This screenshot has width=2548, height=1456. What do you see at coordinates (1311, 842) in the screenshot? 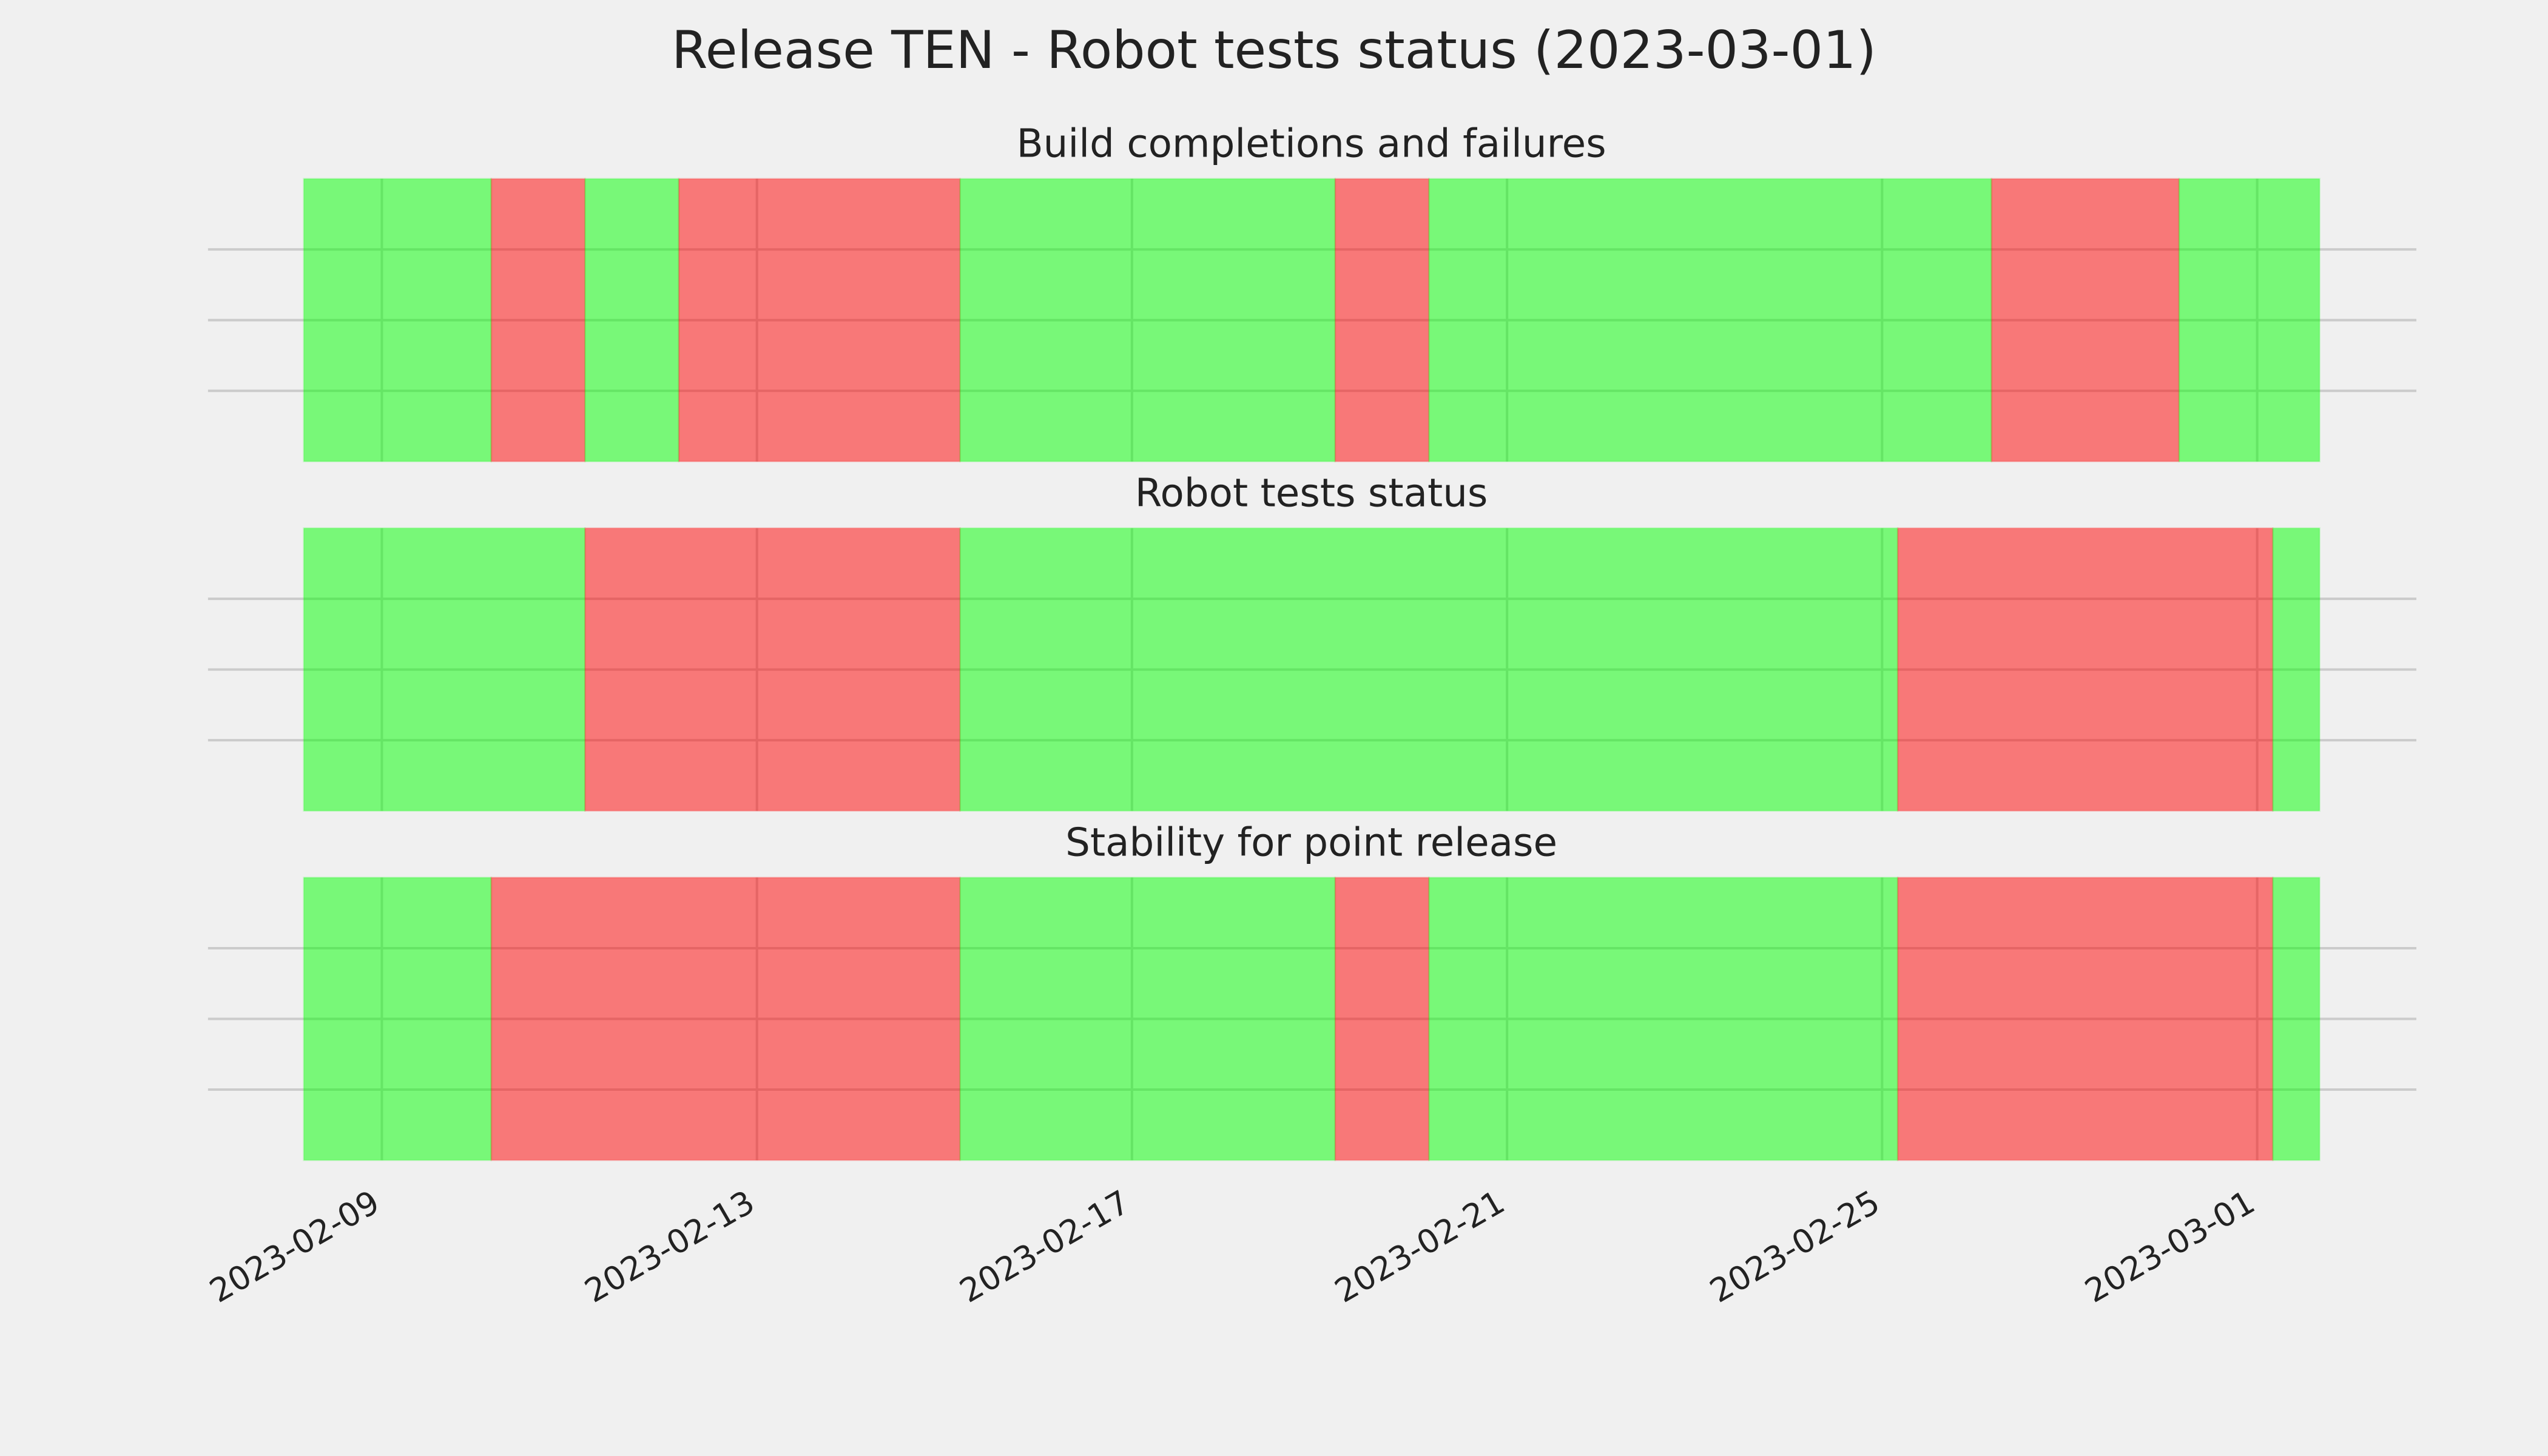
I see `panel-title: Stability for point release` at bounding box center [1311, 842].